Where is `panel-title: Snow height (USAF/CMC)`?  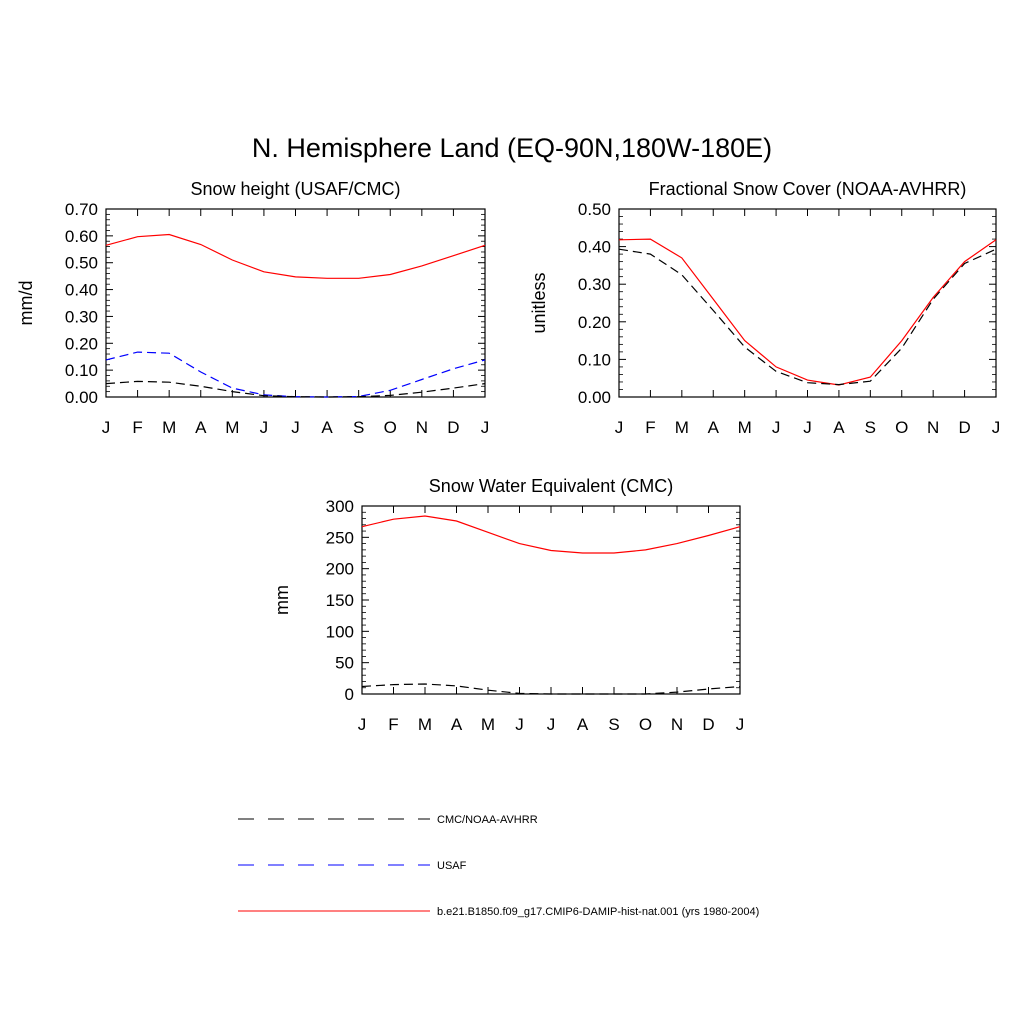
panel-title: Snow height (USAF/CMC) is located at coordinates (295, 189).